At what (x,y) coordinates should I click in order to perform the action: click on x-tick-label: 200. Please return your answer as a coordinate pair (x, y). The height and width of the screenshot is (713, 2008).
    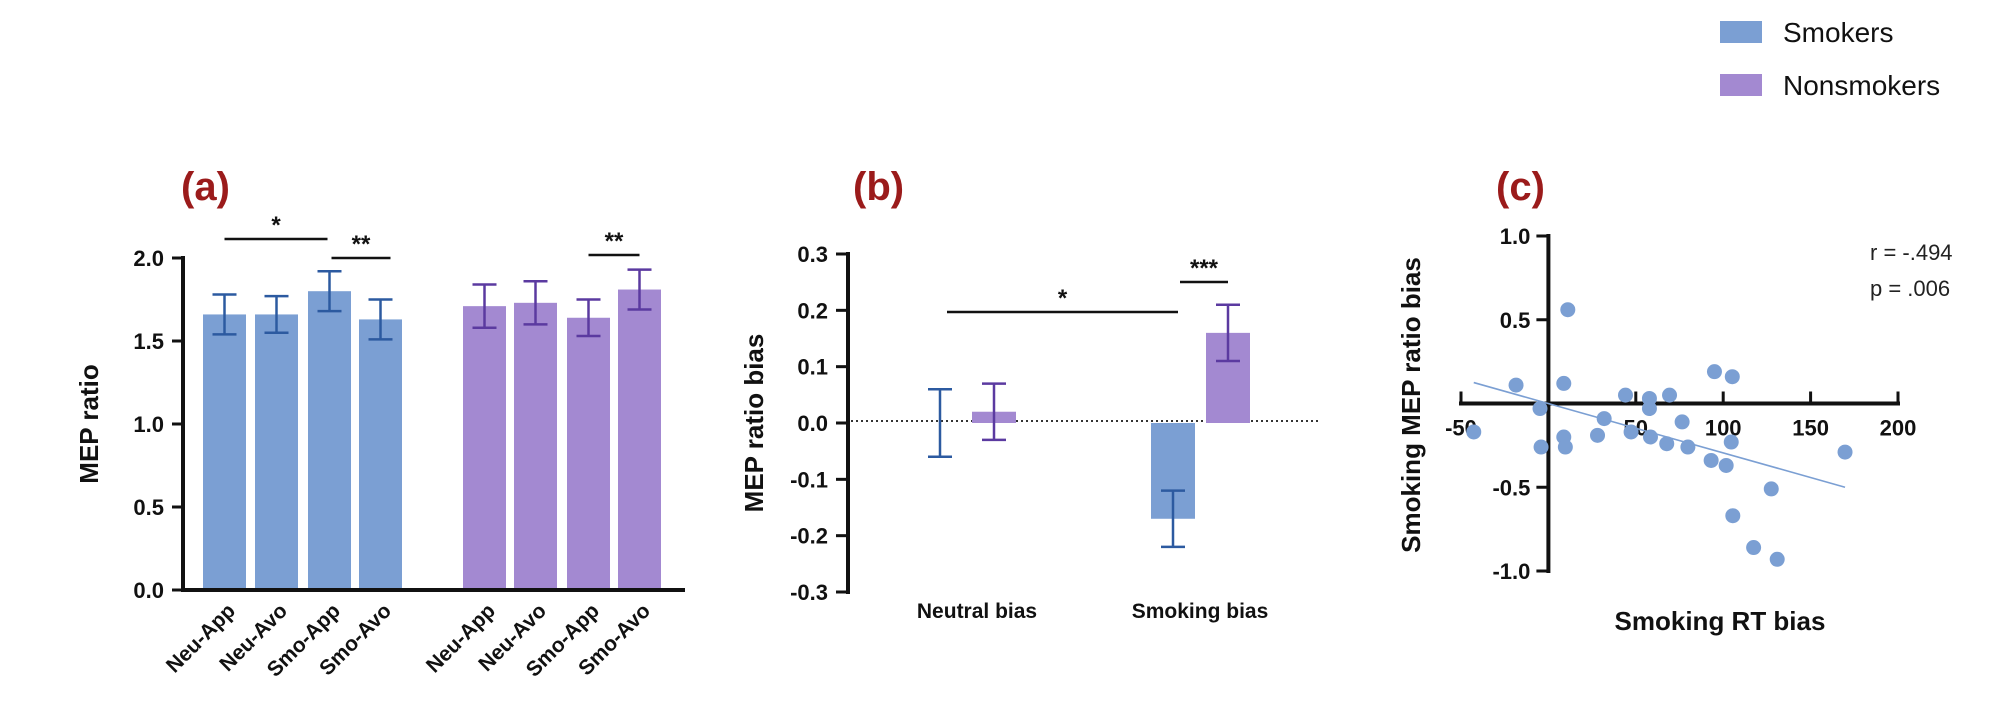
    Looking at the image, I should click on (1898, 428).